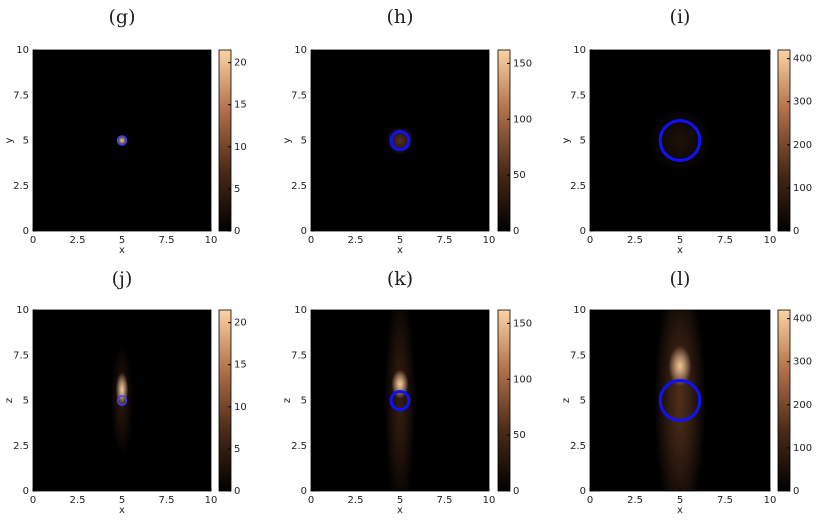 This screenshot has width=819, height=526. What do you see at coordinates (399, 17) in the screenshot?
I see `panel-title: (h)` at bounding box center [399, 17].